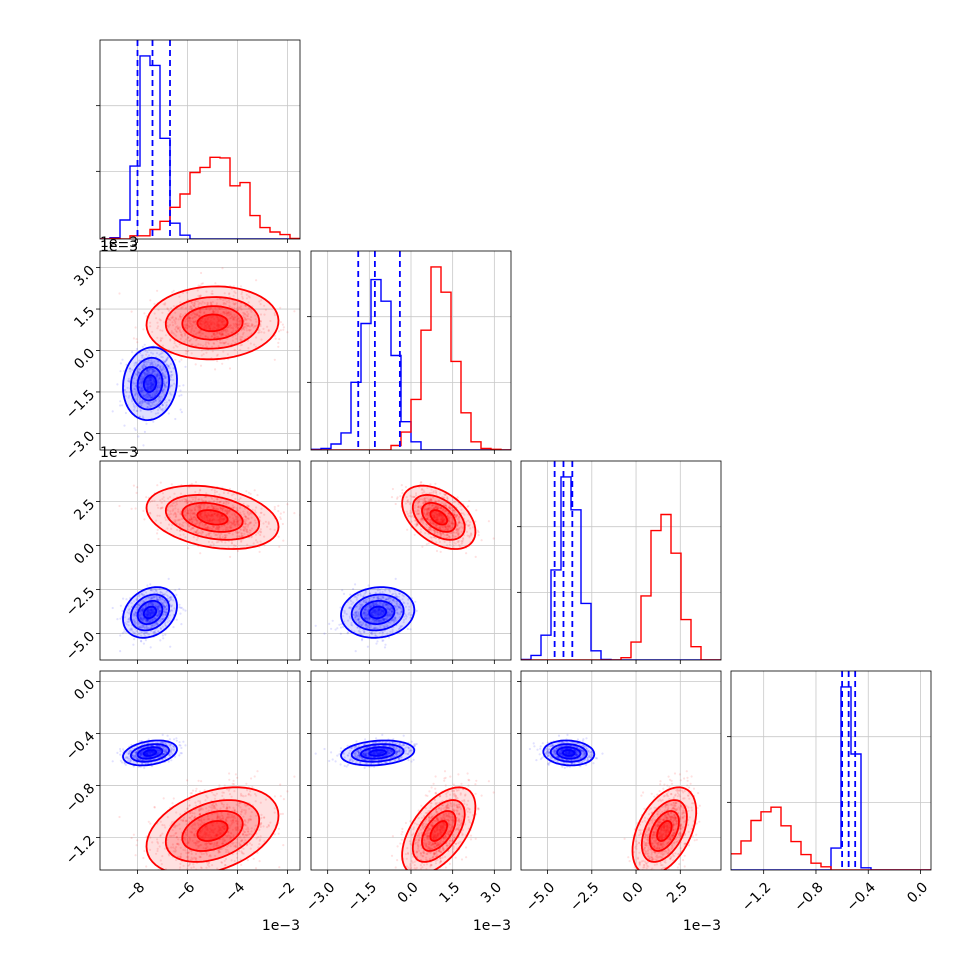 The height and width of the screenshot is (970, 970). Describe the element at coordinates (150, 384) in the screenshot. I see `contour-line` at that location.